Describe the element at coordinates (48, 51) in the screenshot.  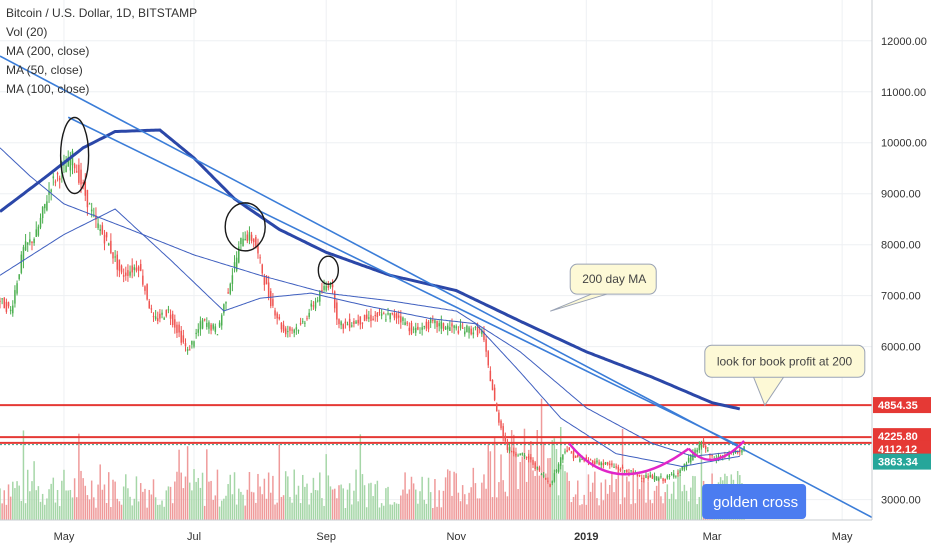
I see `legend-ma200: MA (200, close)` at that location.